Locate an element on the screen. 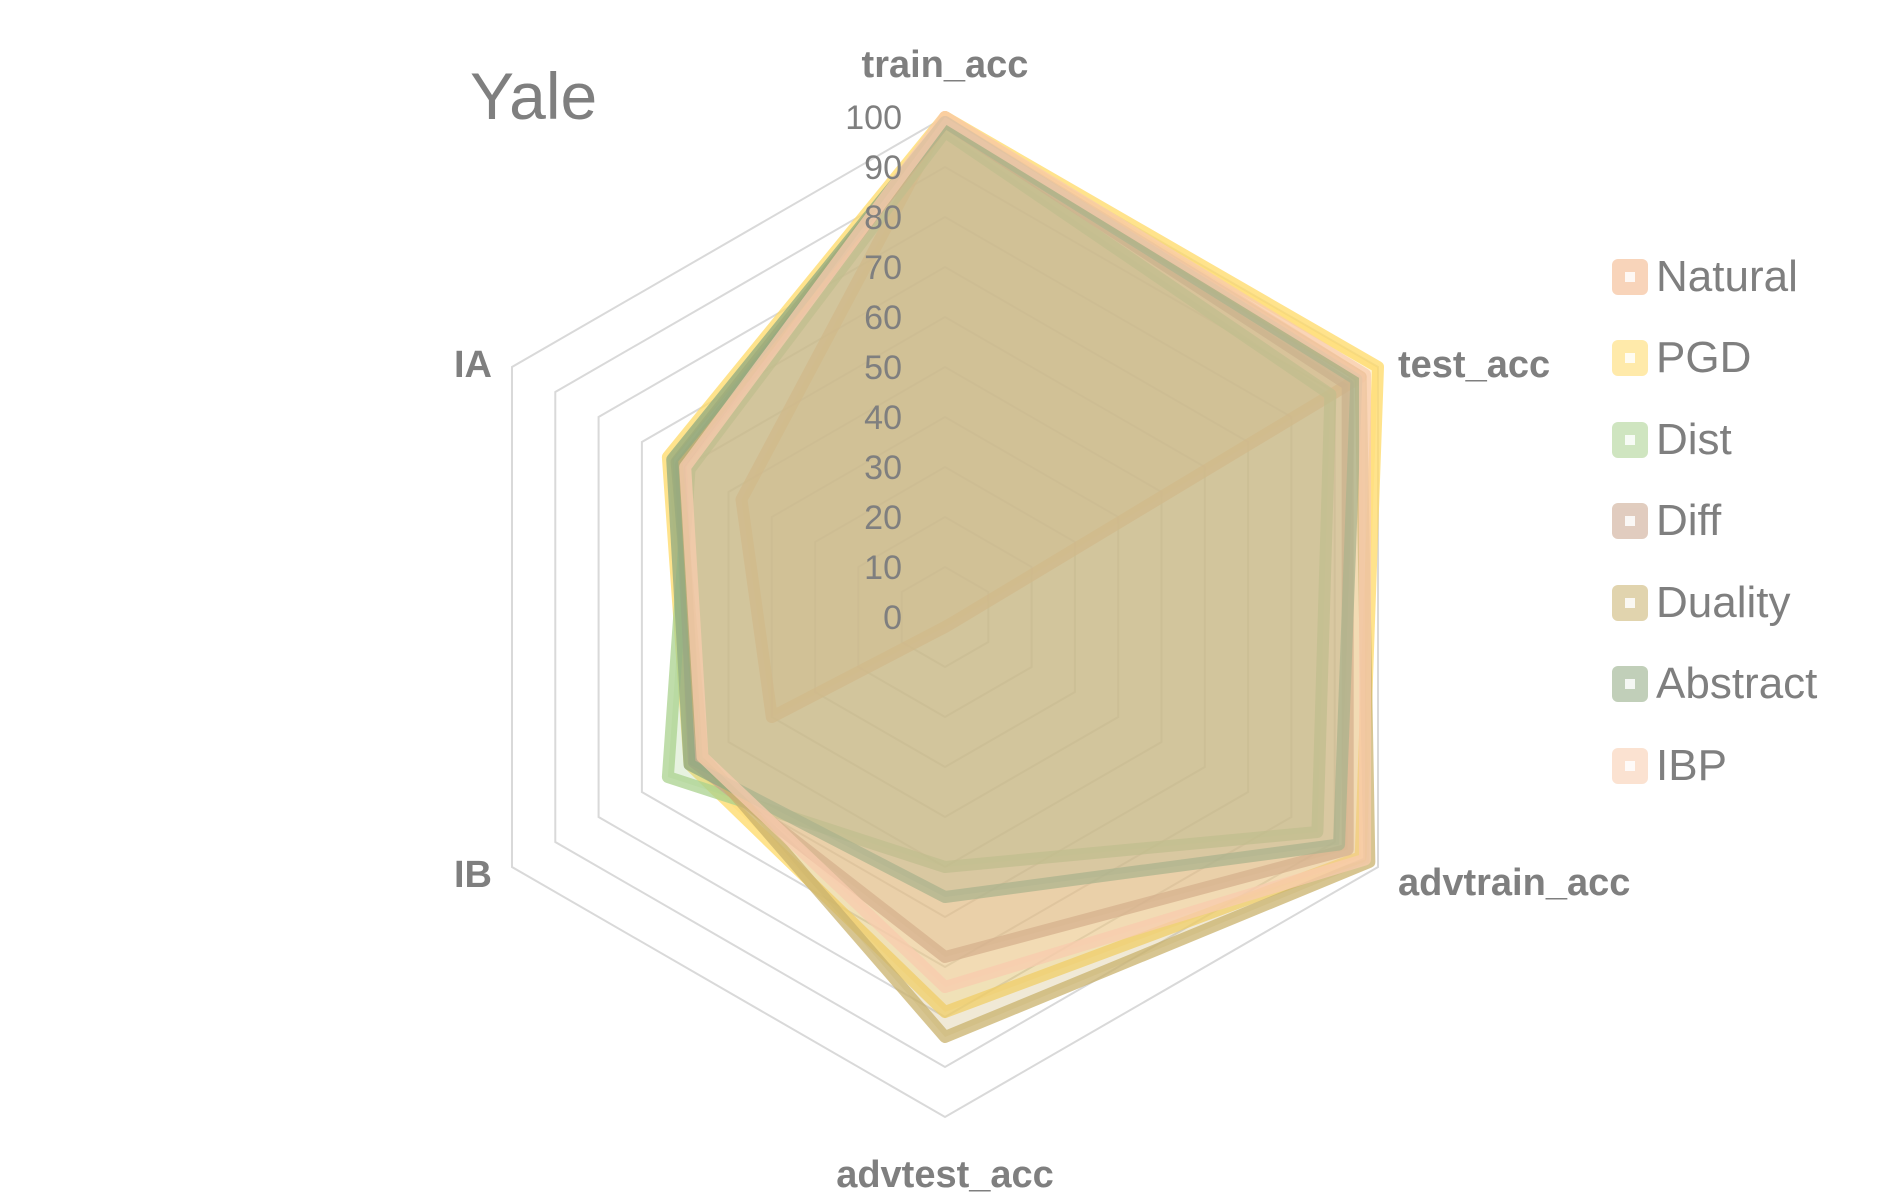  radial-tick-label: 90 is located at coordinates (883, 168).